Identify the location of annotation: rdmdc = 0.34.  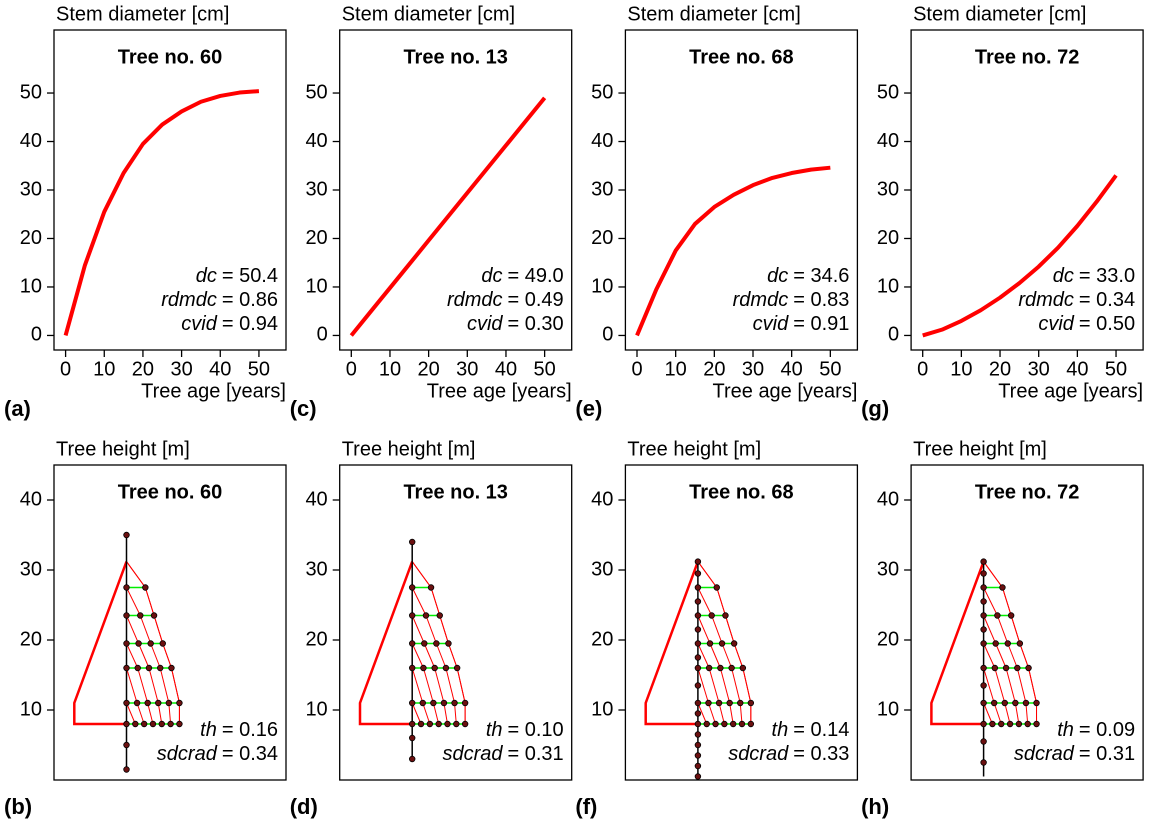
(1076, 300).